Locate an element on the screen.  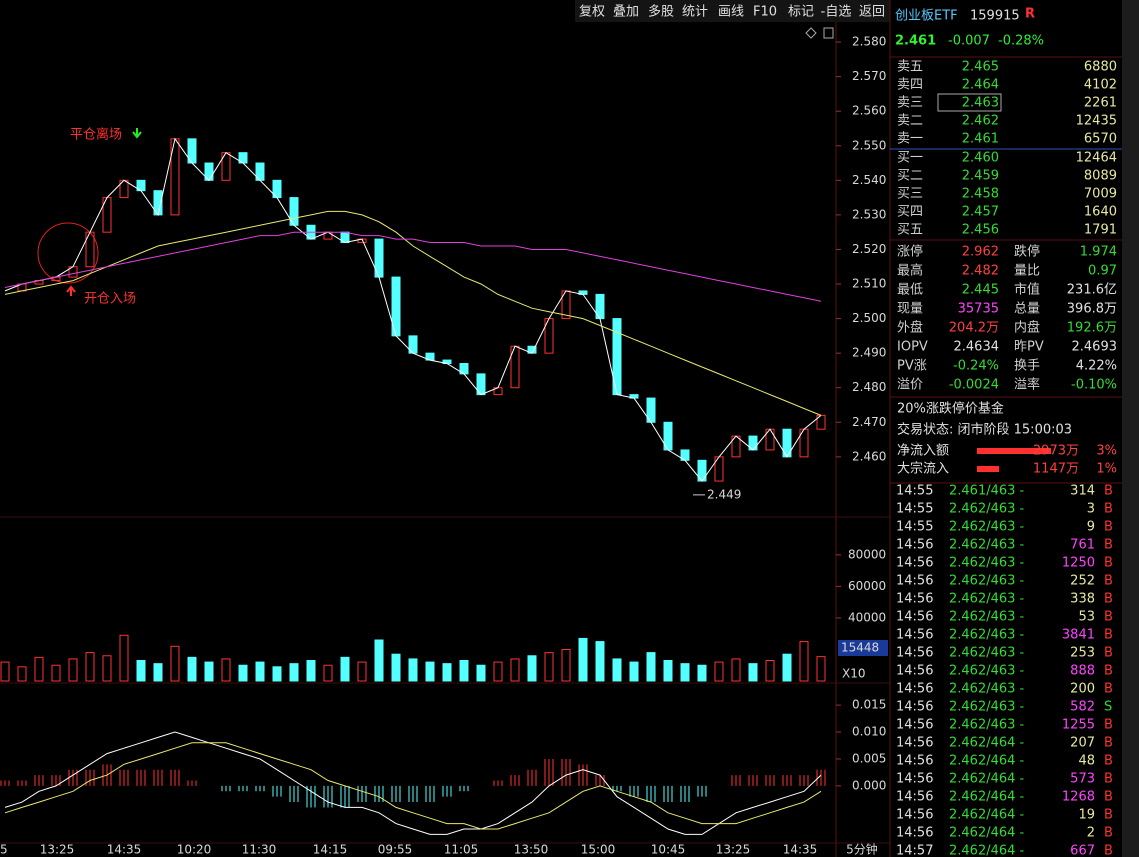
book-volume: 1640 is located at coordinates (1100, 212).